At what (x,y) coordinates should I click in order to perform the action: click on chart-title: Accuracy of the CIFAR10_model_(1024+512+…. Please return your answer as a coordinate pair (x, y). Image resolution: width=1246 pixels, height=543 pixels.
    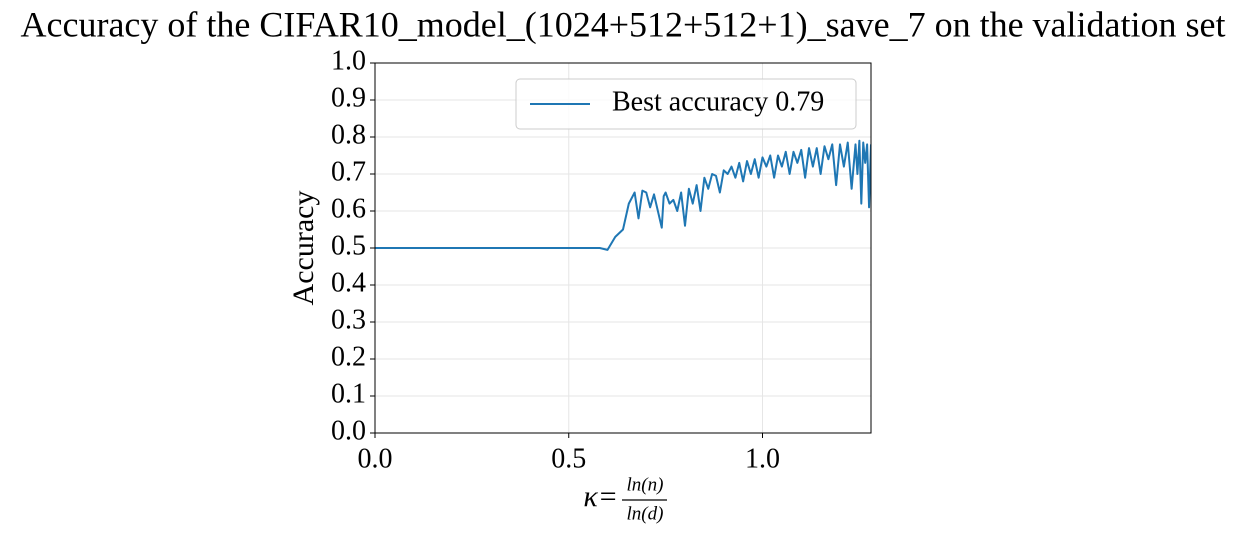
    Looking at the image, I should click on (623, 24).